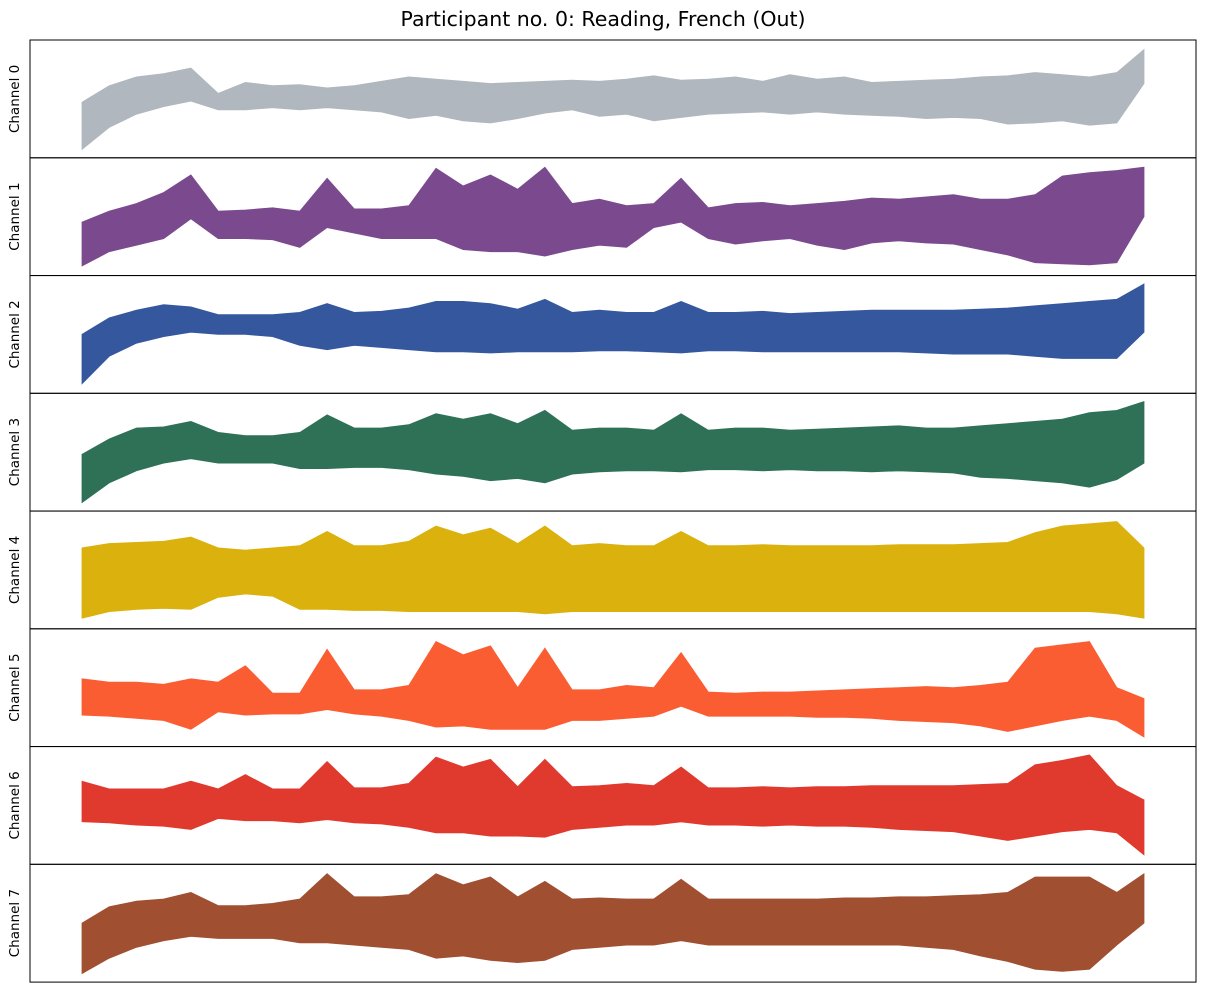 This screenshot has height=993, width=1206. What do you see at coordinates (15, 923) in the screenshot?
I see `channel-7-ylabel: Channel 7` at bounding box center [15, 923].